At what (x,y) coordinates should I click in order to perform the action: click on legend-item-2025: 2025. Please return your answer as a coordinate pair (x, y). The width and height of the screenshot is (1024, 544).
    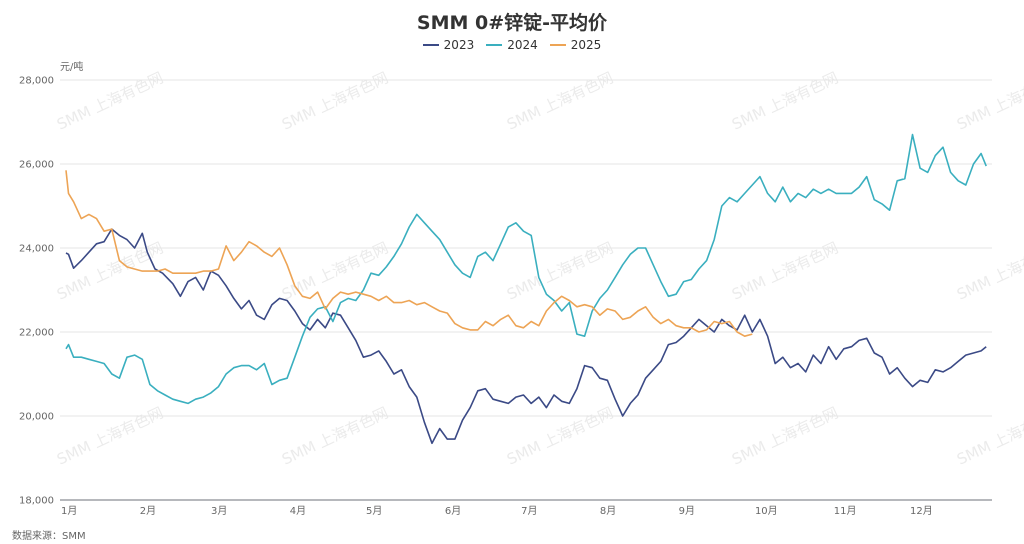
    Looking at the image, I should click on (575, 45).